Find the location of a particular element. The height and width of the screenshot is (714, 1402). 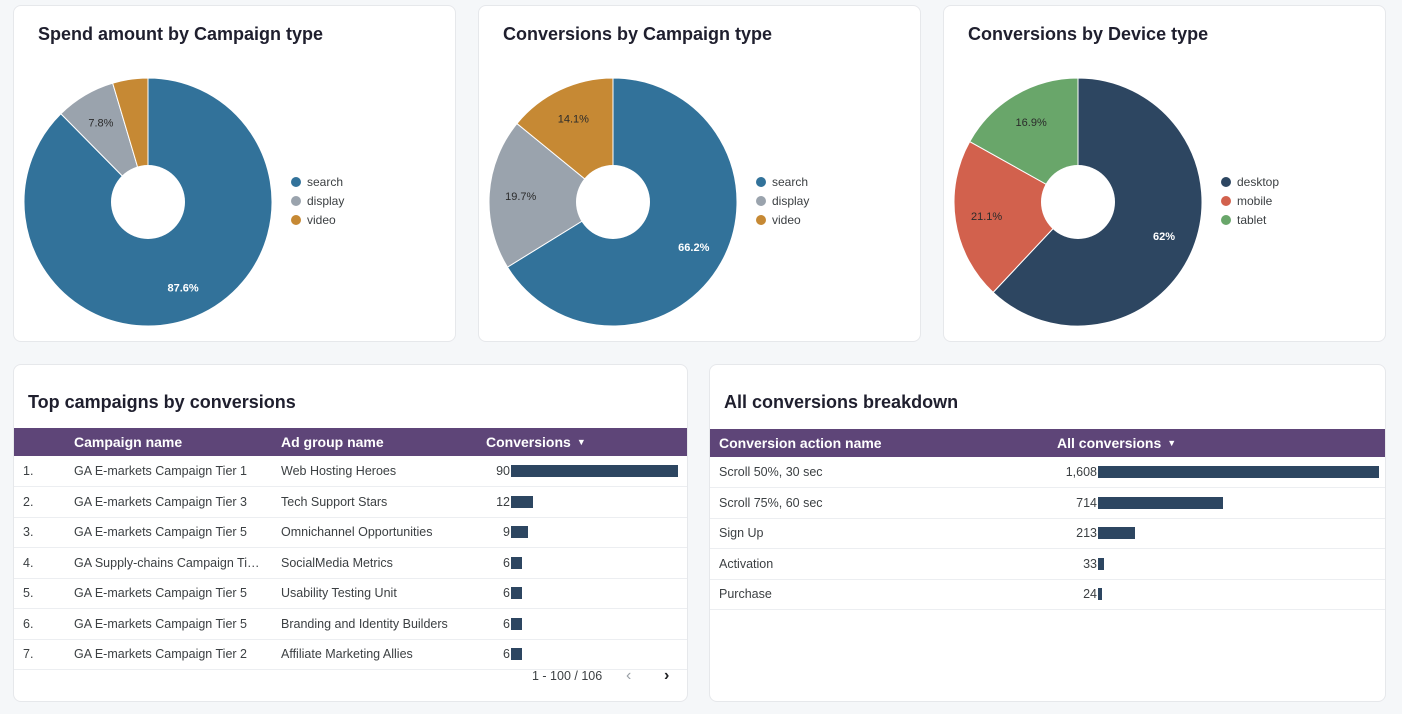

legend-item-tablet: tablet is located at coordinates (1250, 219).